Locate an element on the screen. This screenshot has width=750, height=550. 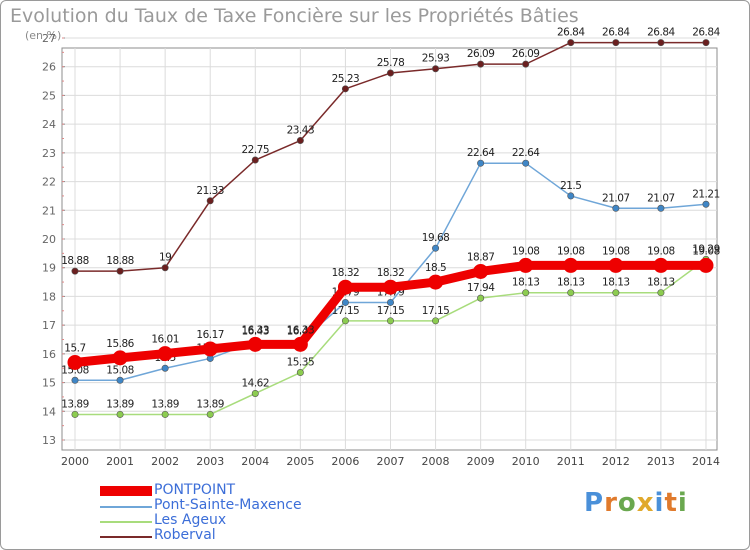
data-label-roberval: 23.43 is located at coordinates (301, 131).